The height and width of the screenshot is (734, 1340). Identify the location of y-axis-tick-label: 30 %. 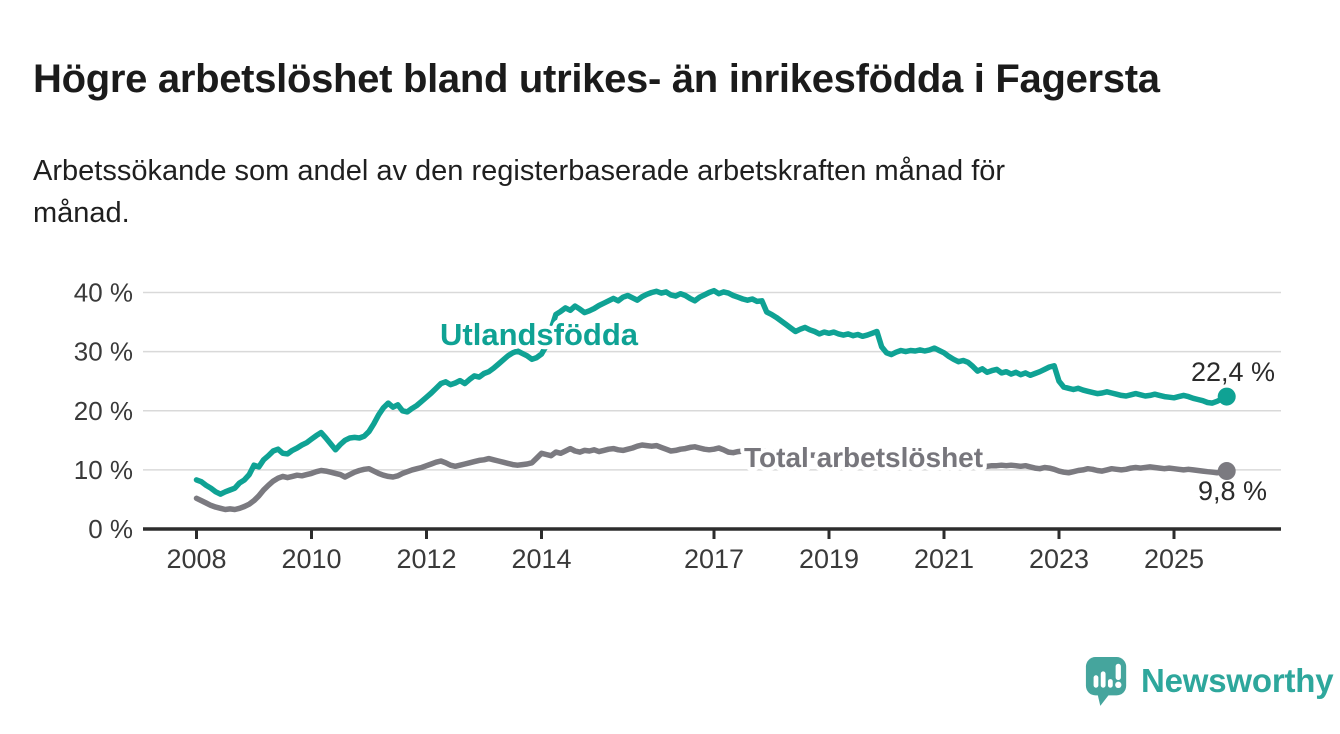
(103, 352).